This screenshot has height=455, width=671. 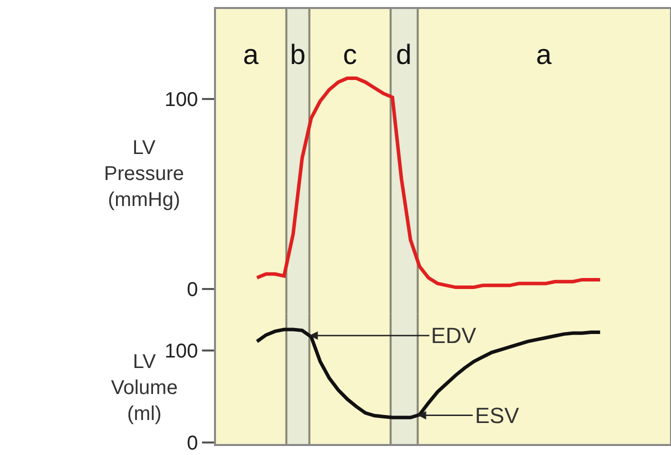 What do you see at coordinates (144, 174) in the screenshot?
I see `y-axis-title: LV Pressure (mmHg)` at bounding box center [144, 174].